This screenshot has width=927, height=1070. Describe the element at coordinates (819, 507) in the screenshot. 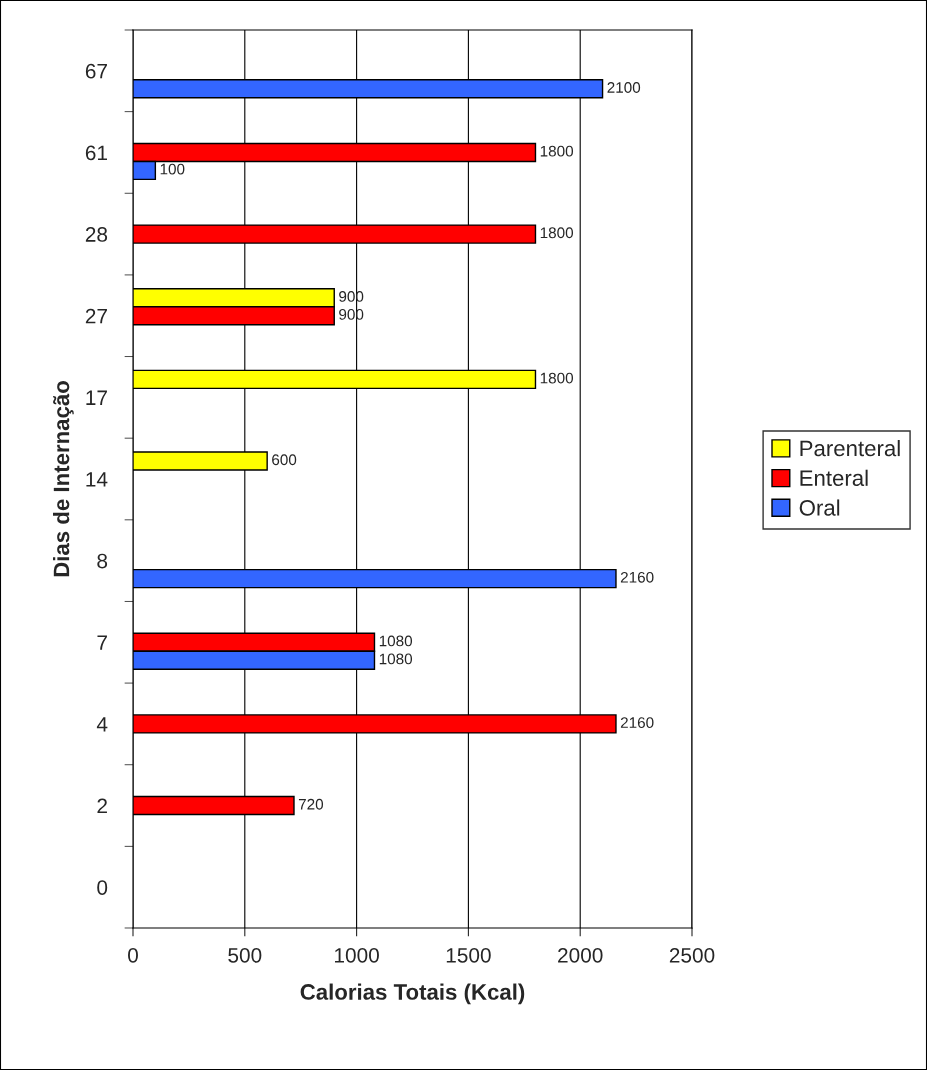

I see `legend-label: Oral` at that location.